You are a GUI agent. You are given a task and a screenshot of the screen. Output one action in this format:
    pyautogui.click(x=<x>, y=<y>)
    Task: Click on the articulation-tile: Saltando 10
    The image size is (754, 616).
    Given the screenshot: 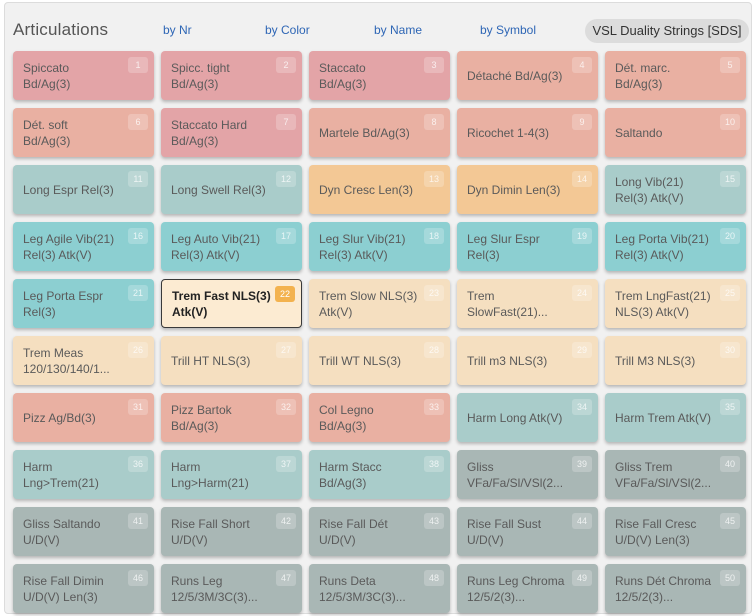 What is the action you would take?
    pyautogui.click(x=675, y=132)
    